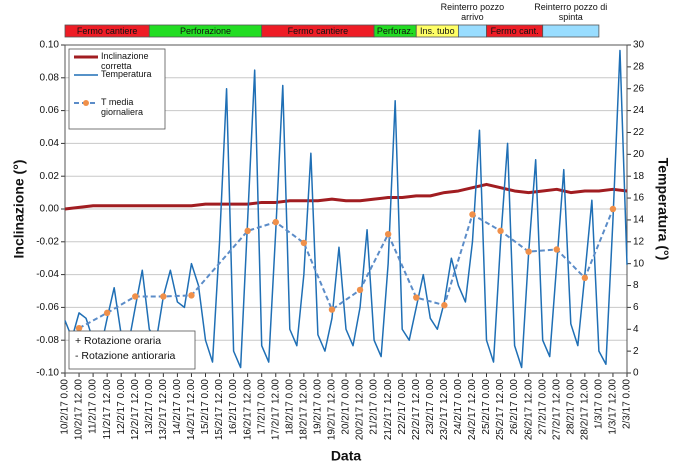 The image size is (680, 470). I want to click on x-tick-label: 24/2/17 0.00, so click(458, 407).